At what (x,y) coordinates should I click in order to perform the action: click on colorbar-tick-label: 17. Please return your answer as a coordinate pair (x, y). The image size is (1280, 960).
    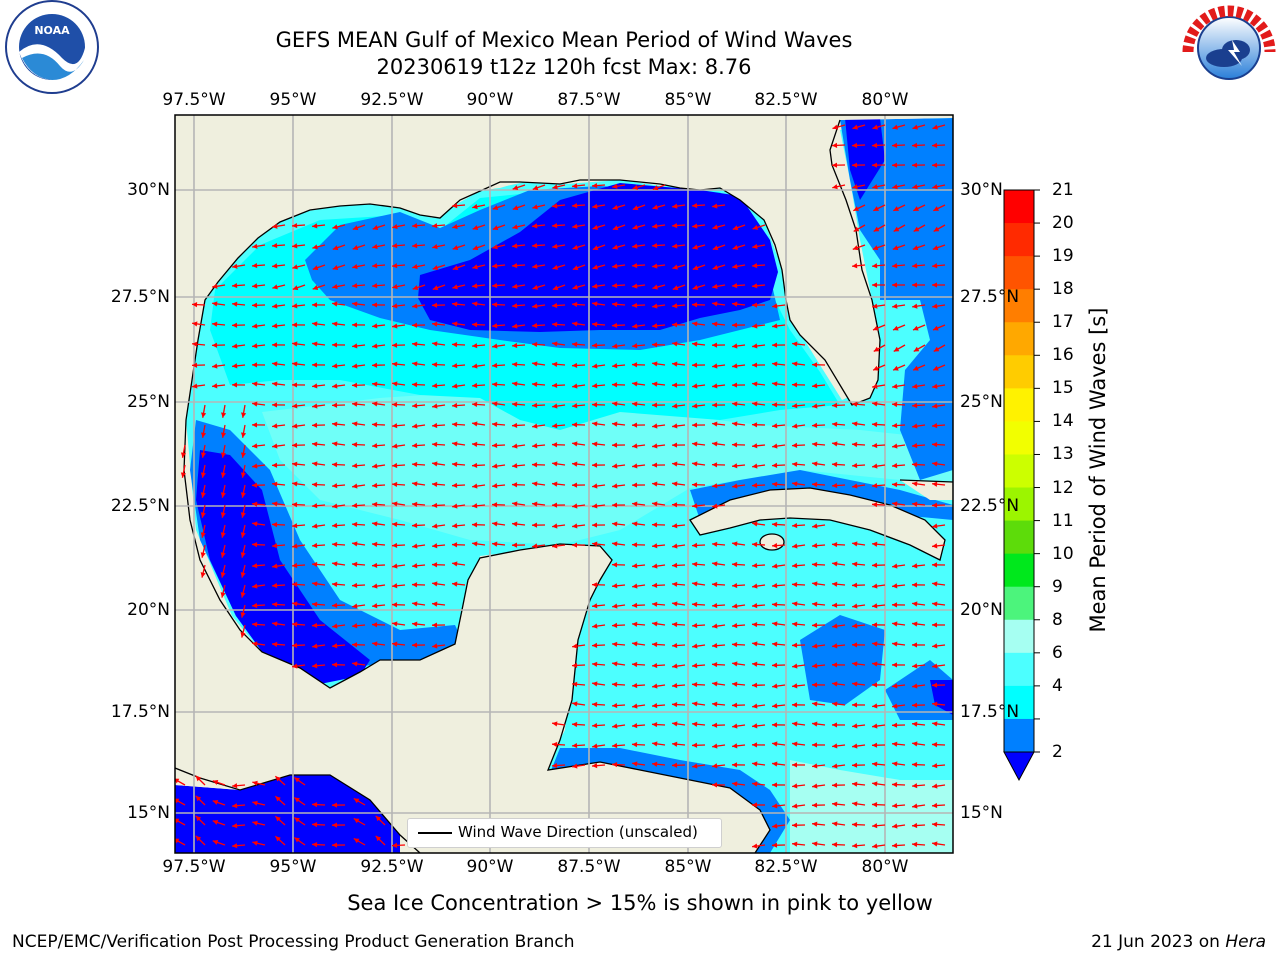
    Looking at the image, I should click on (1063, 322).